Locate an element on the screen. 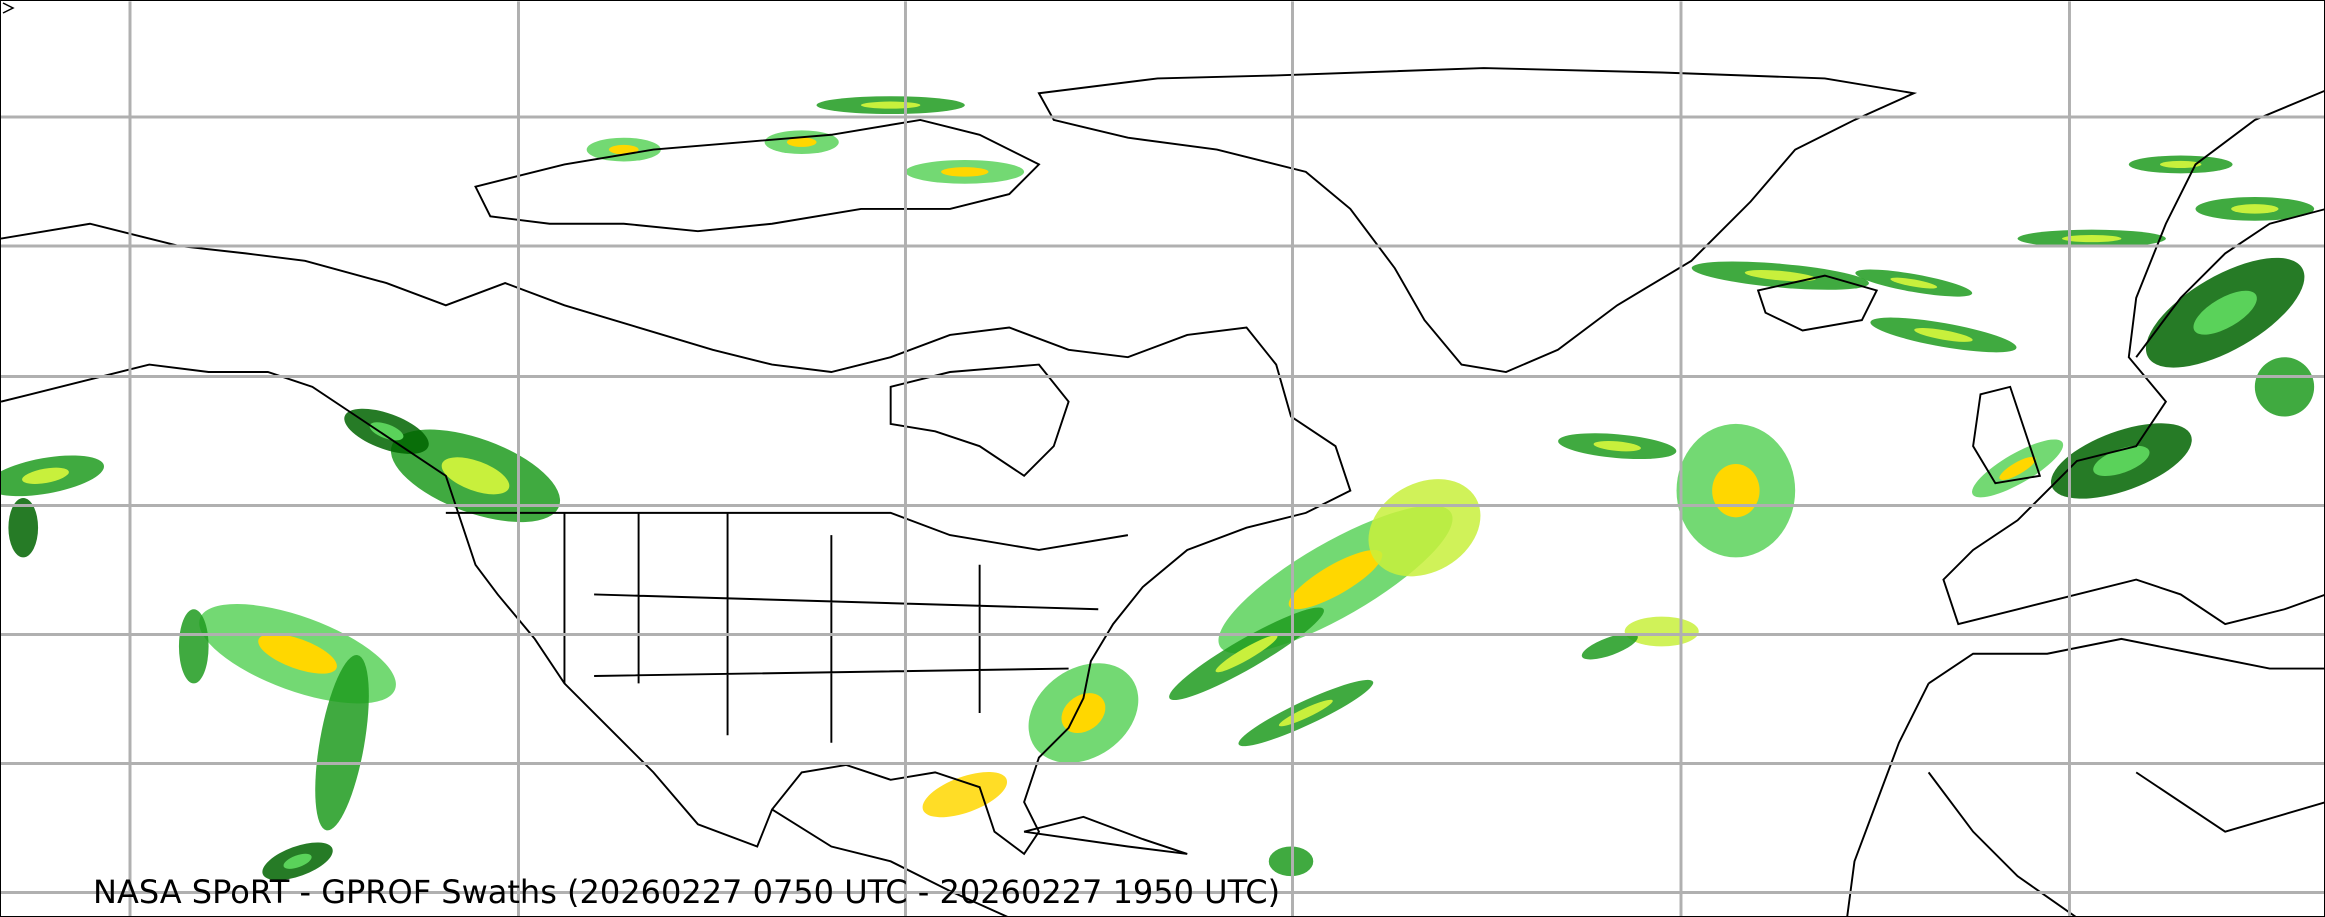 The image size is (2325, 917). central-america-outline is located at coordinates (889, 862).